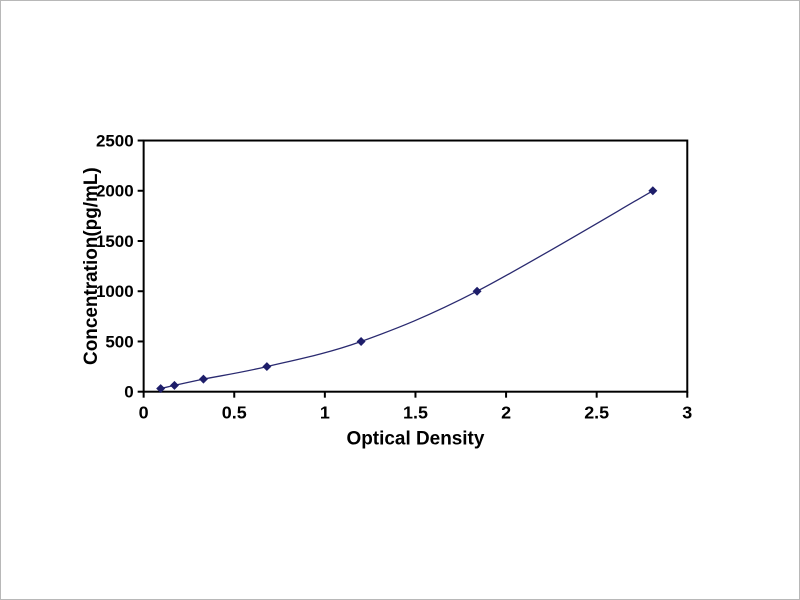 This screenshot has width=800, height=600. What do you see at coordinates (115, 241) in the screenshot?
I see `y-tick-label: 1500` at bounding box center [115, 241].